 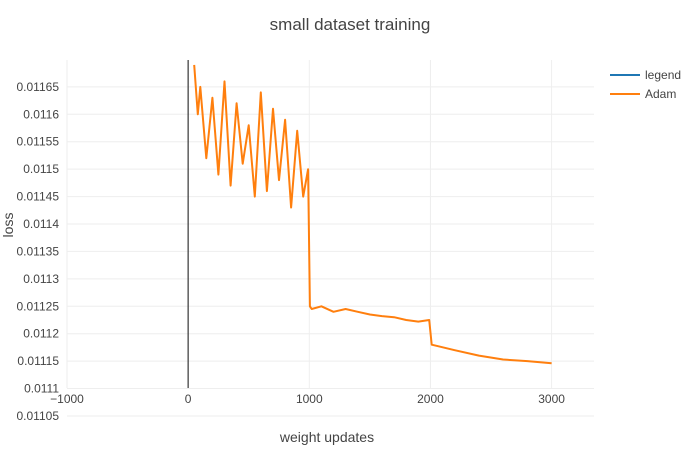 I want to click on y-axis-title: loss, so click(x=8, y=225).